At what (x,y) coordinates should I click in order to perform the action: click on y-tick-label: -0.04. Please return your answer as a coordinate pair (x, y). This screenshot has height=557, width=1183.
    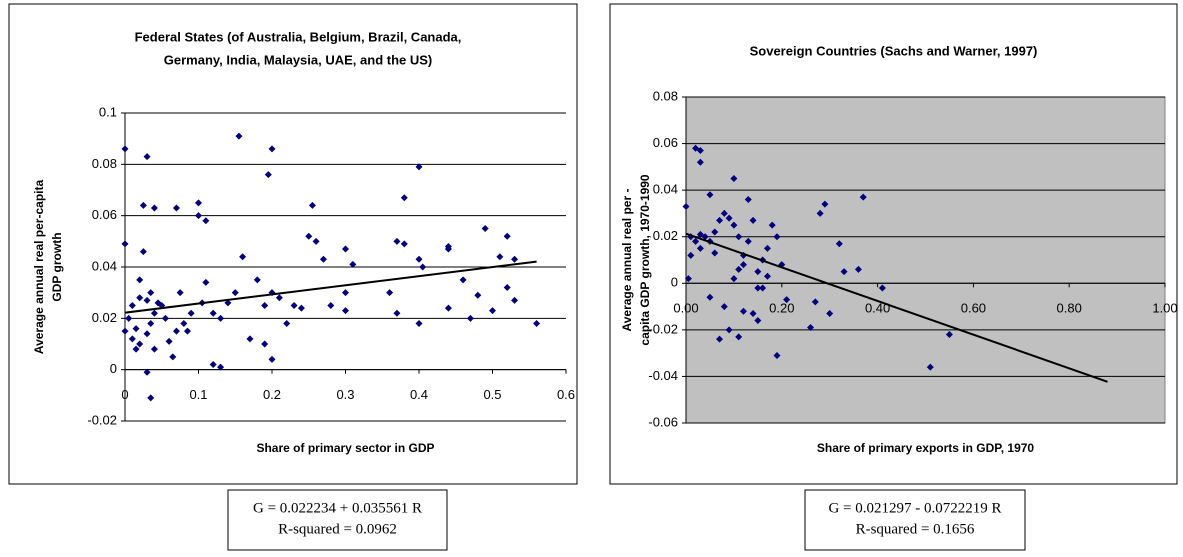
    Looking at the image, I should click on (663, 375).